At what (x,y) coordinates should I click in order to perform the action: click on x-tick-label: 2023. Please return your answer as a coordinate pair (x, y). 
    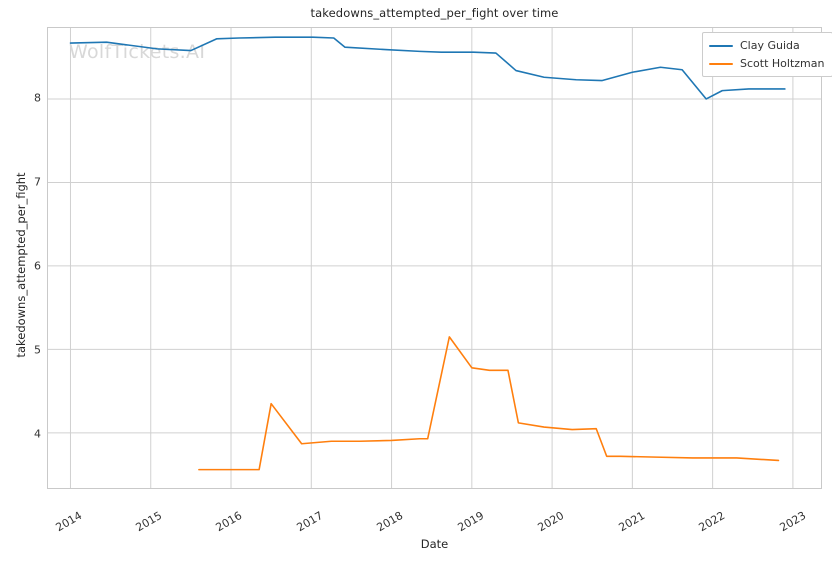
    Looking at the image, I should click on (793, 522).